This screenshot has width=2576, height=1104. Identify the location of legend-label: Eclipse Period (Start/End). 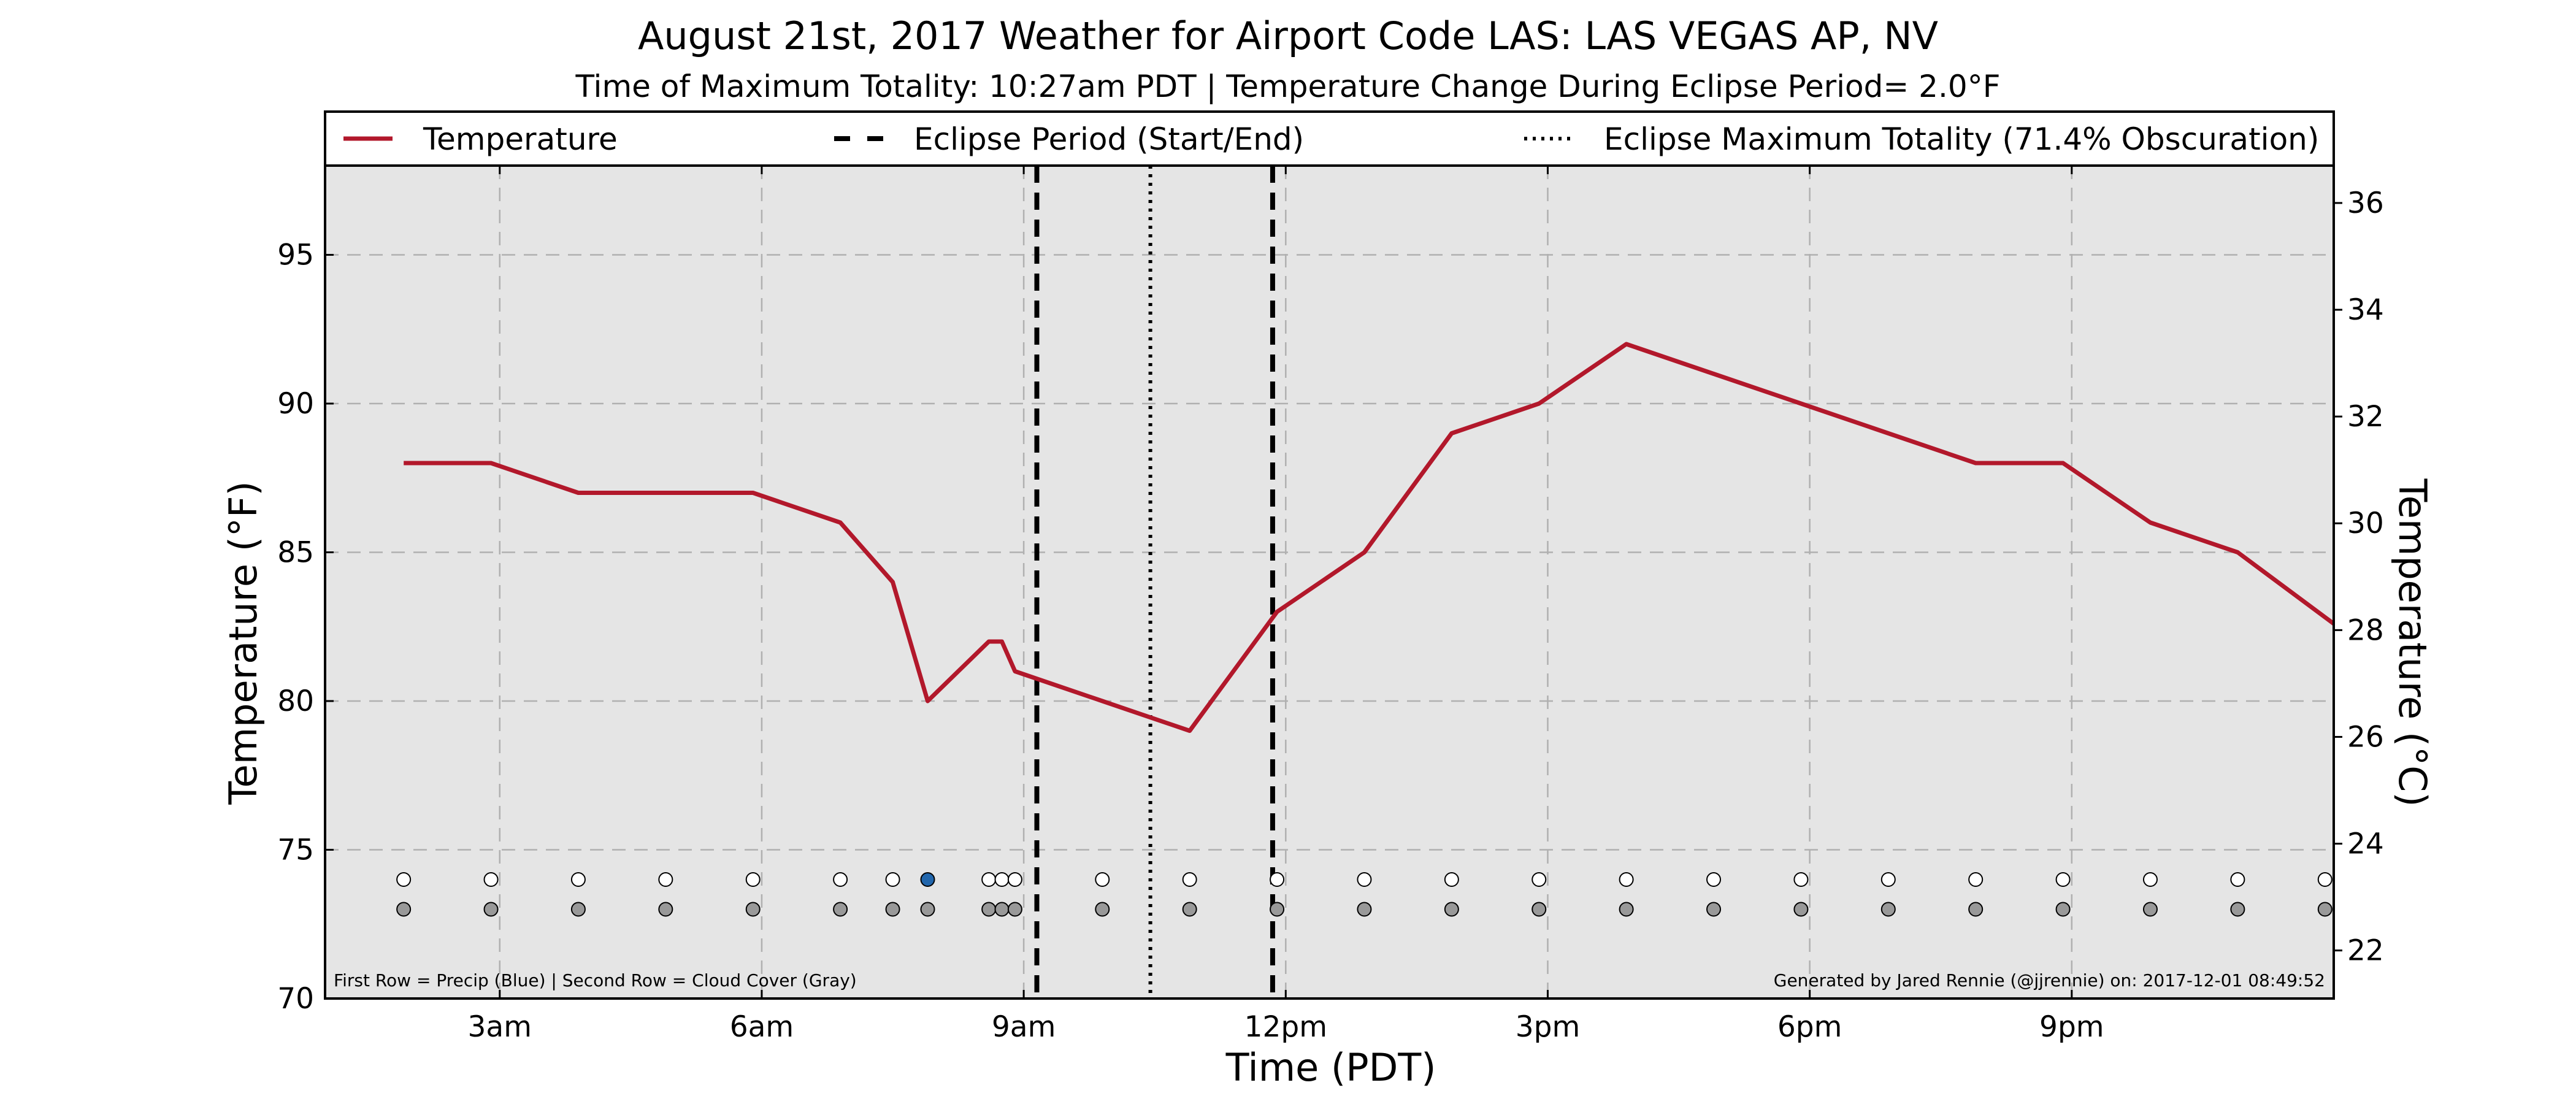
(1109, 139).